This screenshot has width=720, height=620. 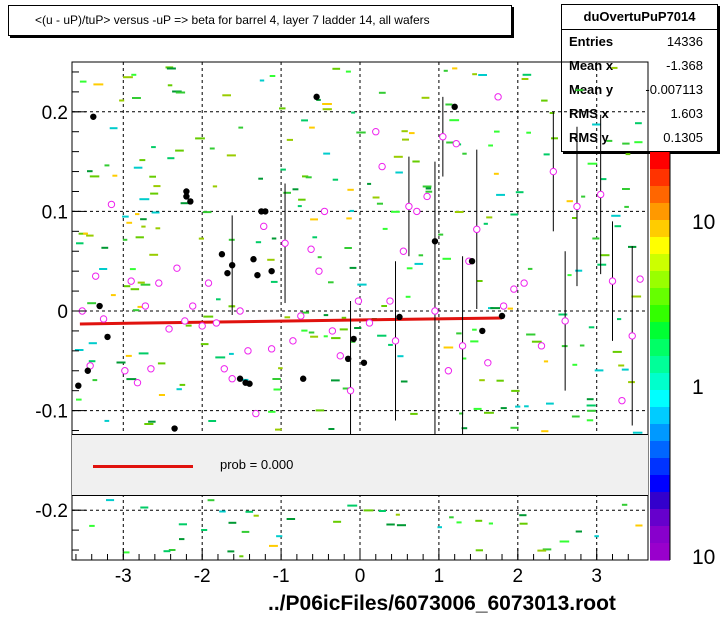 What do you see at coordinates (439, 576) in the screenshot?
I see `x-tick-label: 1` at bounding box center [439, 576].